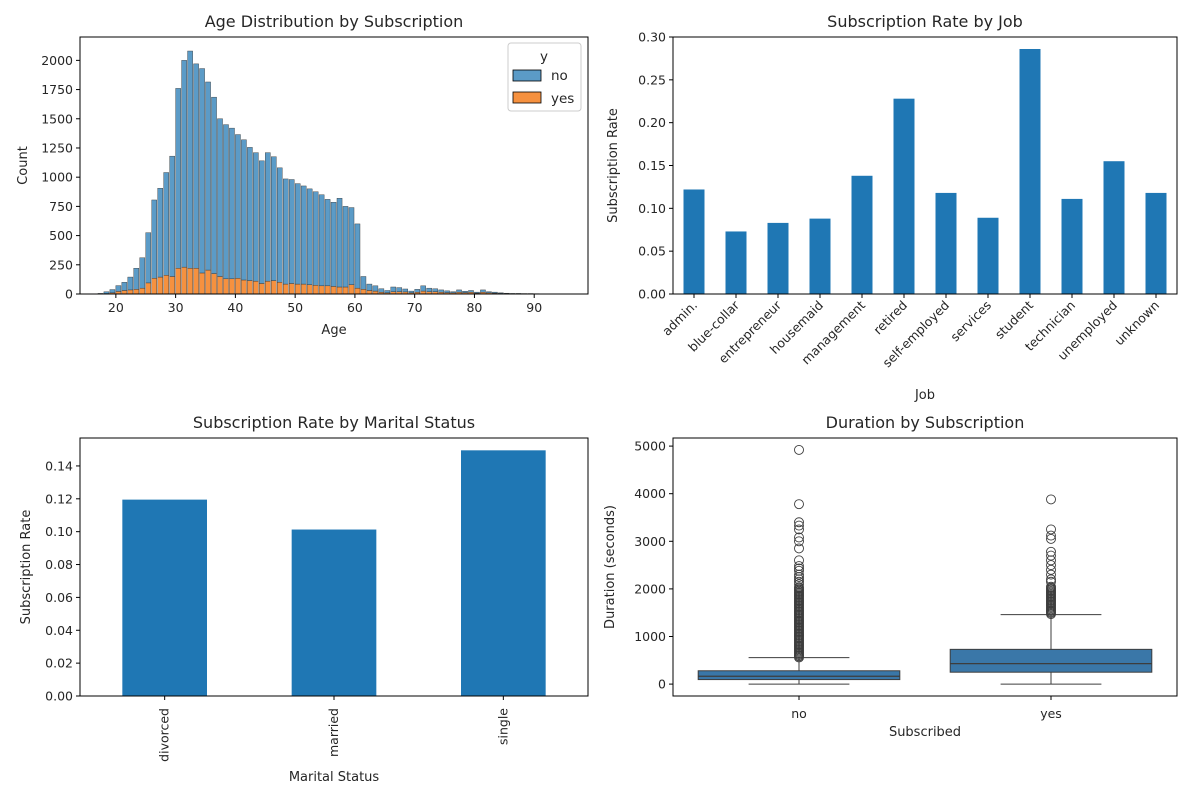 The width and height of the screenshot is (1200, 800). What do you see at coordinates (1136, 323) in the screenshot?
I see `x-tick-label: unknown` at bounding box center [1136, 323].